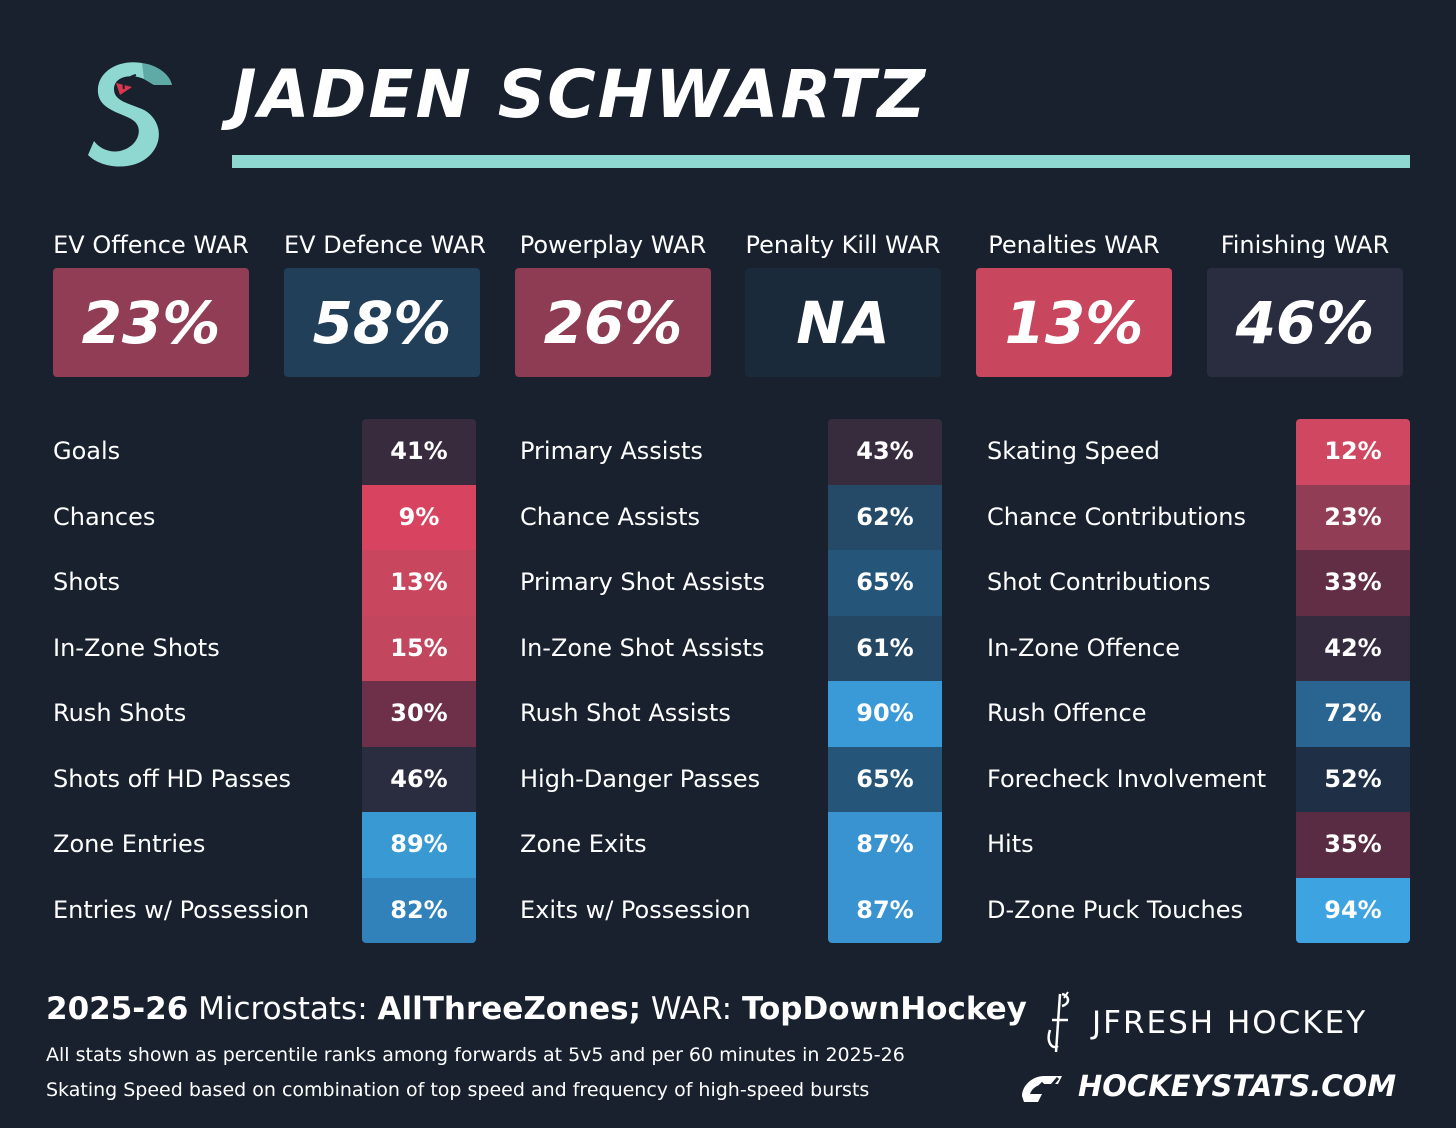 This screenshot has height=1128, width=1456. I want to click on stat-label: In-Zone Shots, so click(136, 647).